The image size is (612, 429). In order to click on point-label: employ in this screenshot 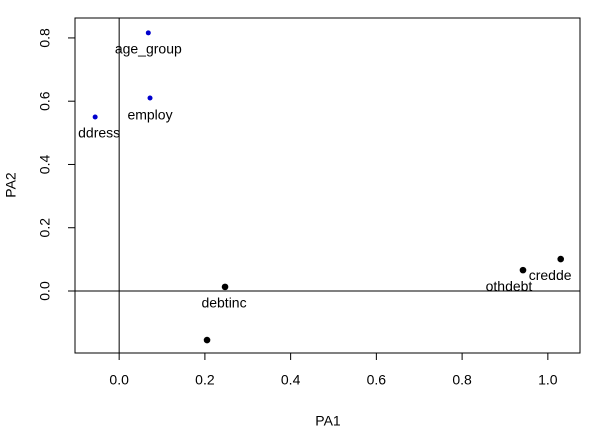, I will do `click(149, 115)`.